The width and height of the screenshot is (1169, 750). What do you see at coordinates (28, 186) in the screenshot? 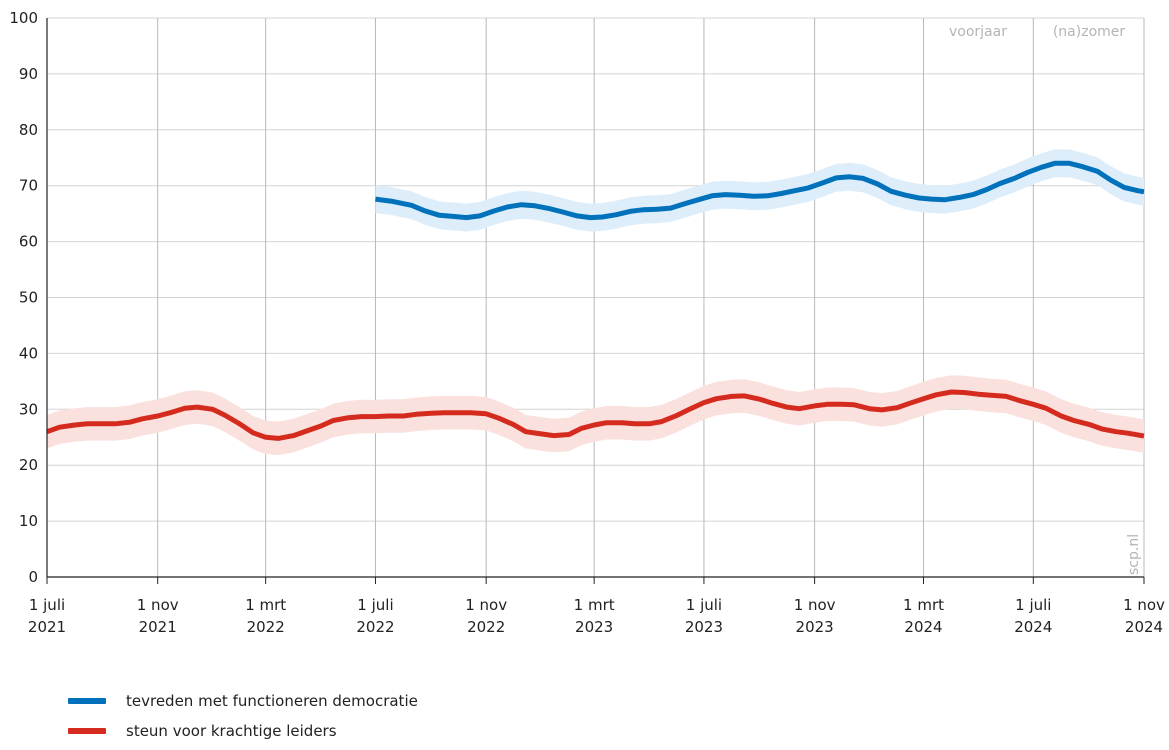
I see `y-tick-label: 70` at bounding box center [28, 186].